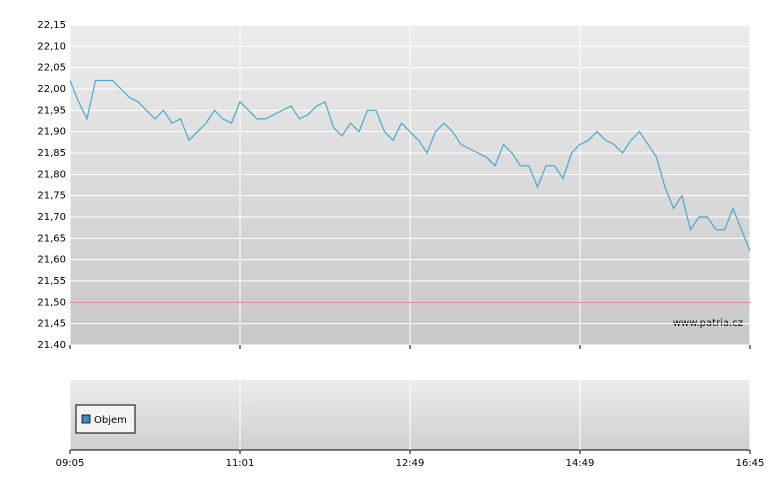  What do you see at coordinates (51, 196) in the screenshot?
I see `y-tick-label: 21,75` at bounding box center [51, 196].